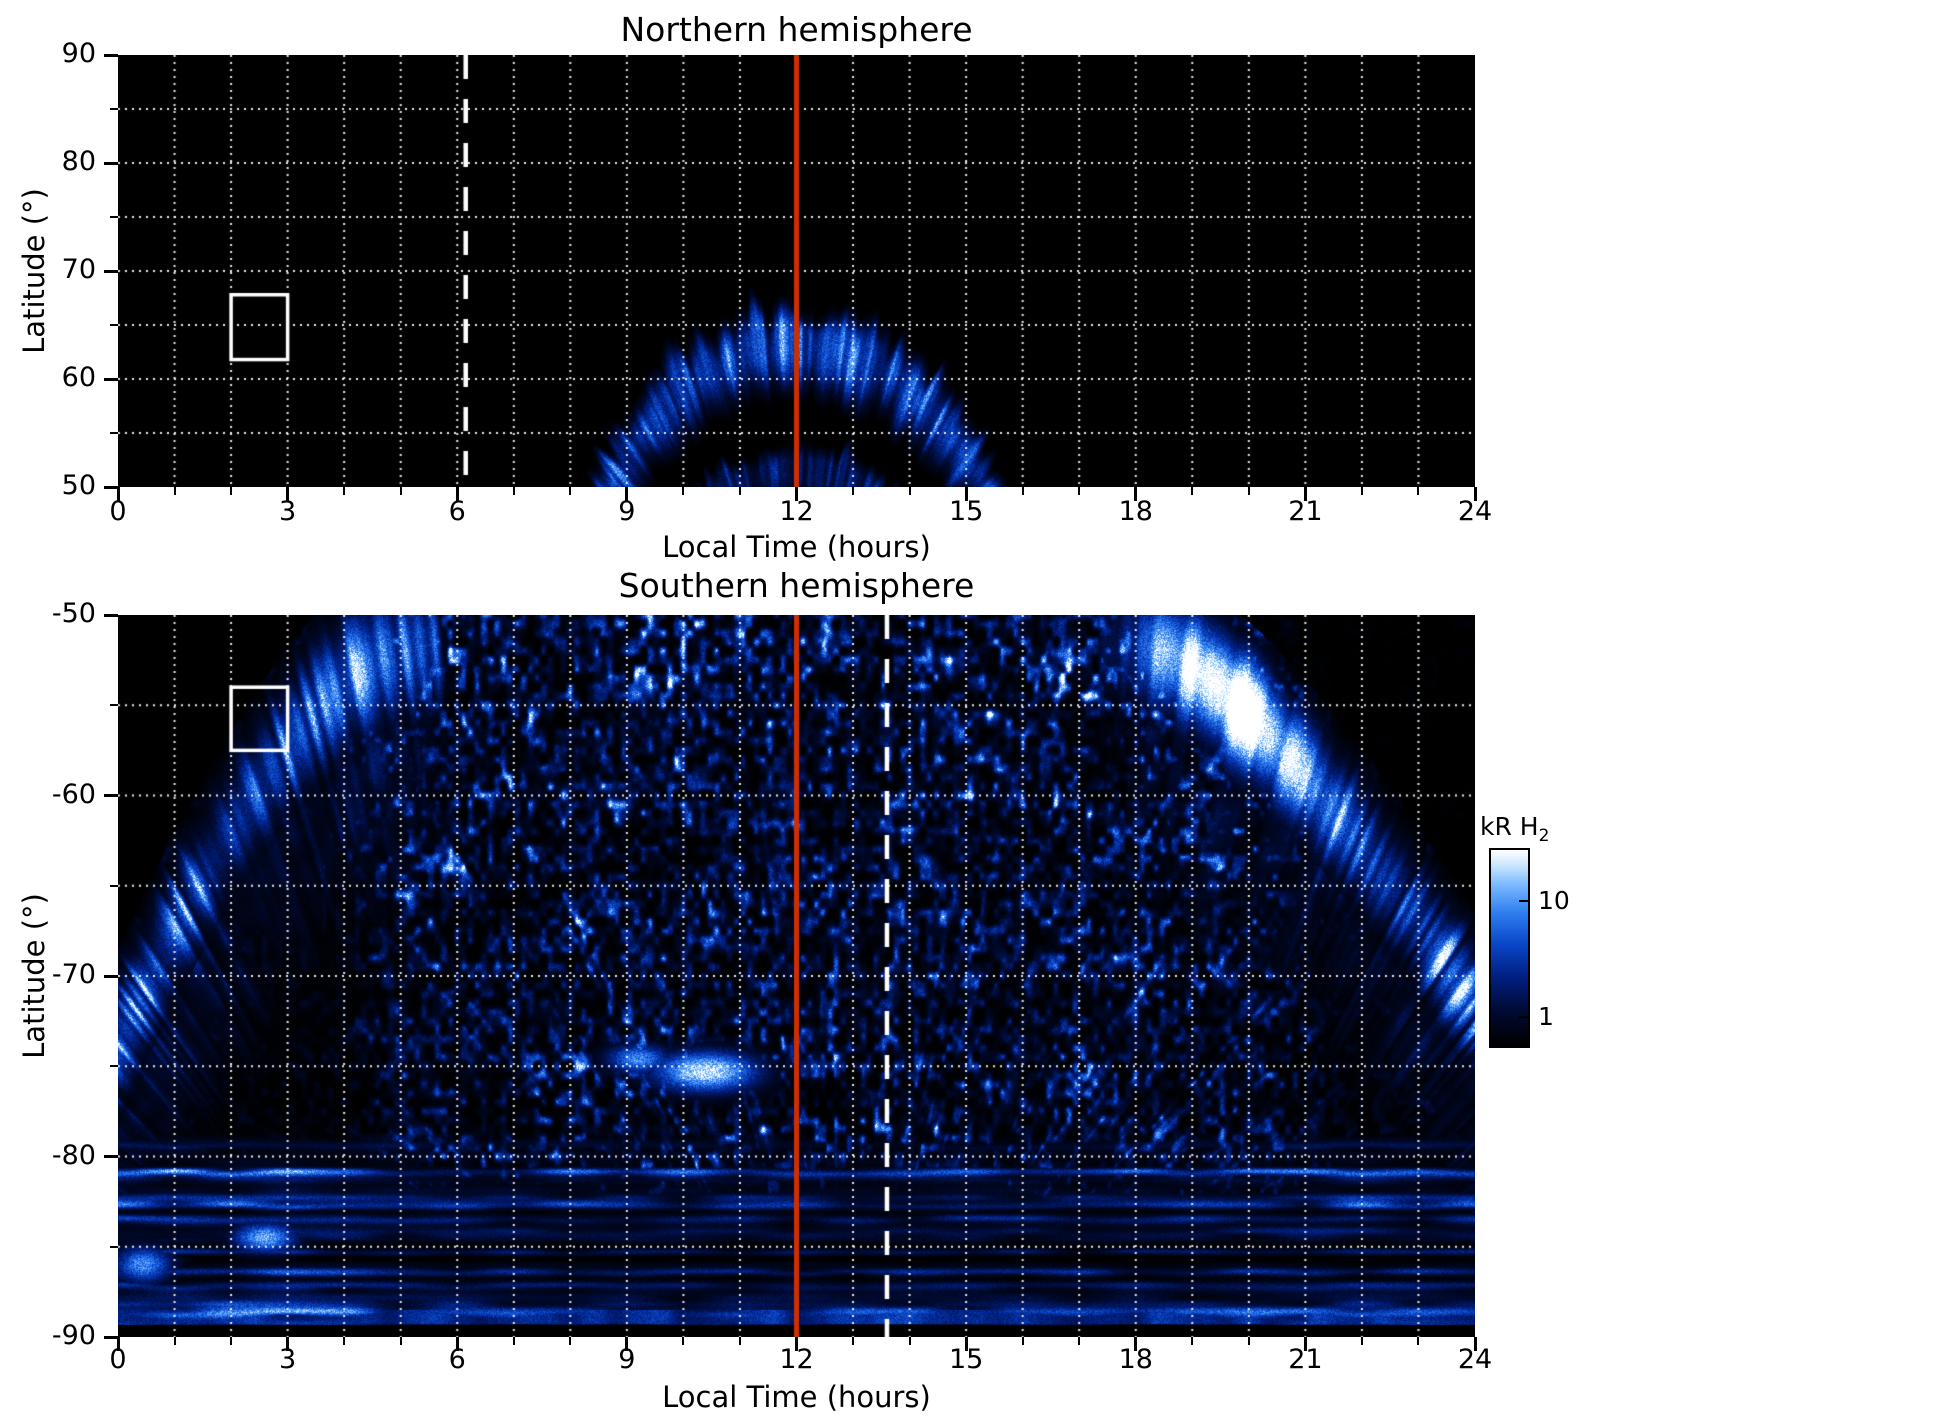 The width and height of the screenshot is (1950, 1423). What do you see at coordinates (78, 161) in the screenshot?
I see `y-tick-label: 80` at bounding box center [78, 161].